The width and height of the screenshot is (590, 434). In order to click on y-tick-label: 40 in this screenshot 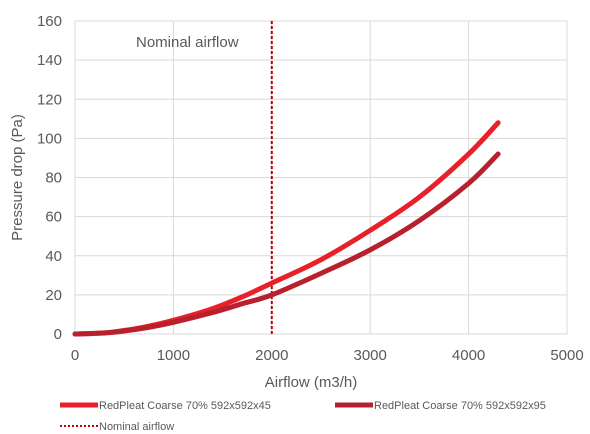, I will do `click(53, 256)`.